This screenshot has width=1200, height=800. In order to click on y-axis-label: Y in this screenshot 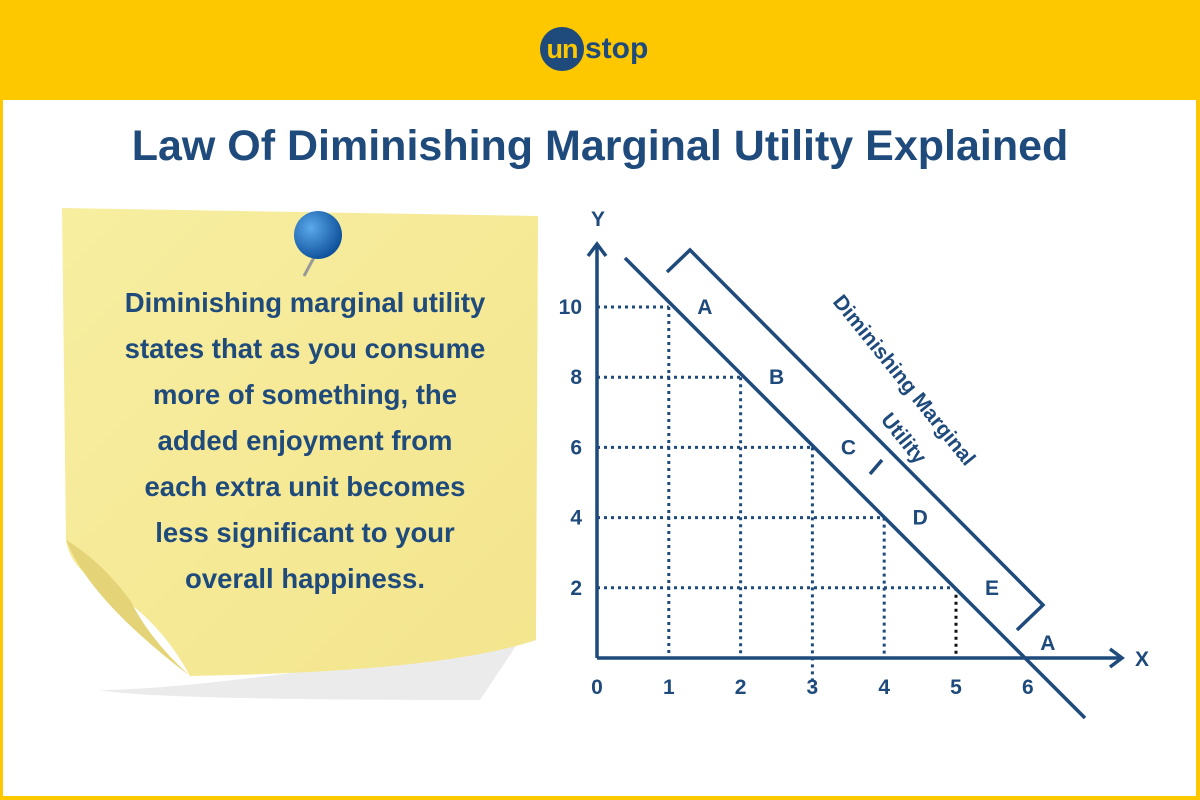, I will do `click(598, 219)`.